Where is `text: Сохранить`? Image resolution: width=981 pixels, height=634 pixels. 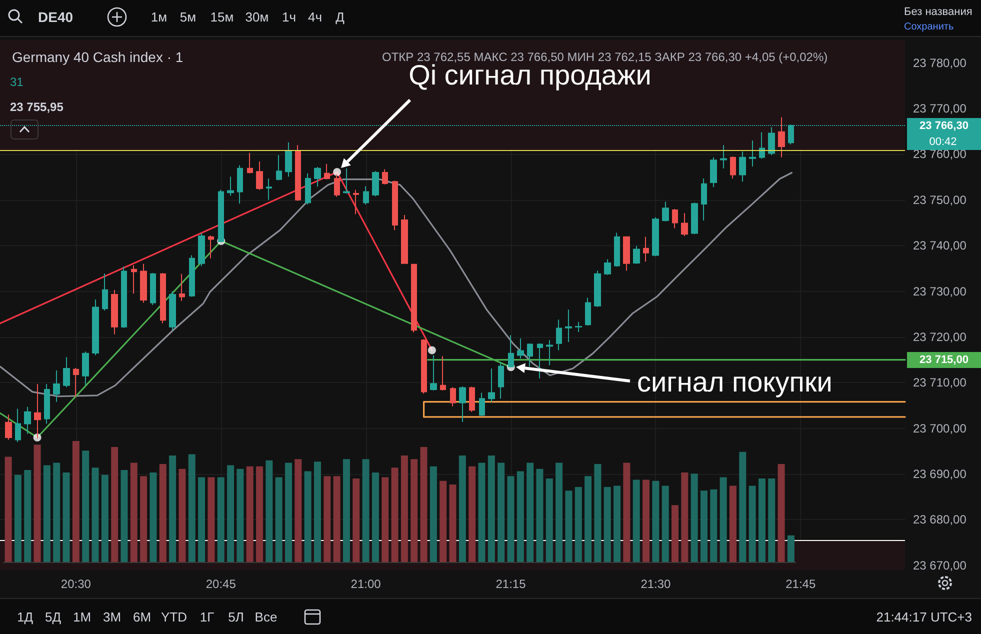
text: Сохранить is located at coordinates (929, 27).